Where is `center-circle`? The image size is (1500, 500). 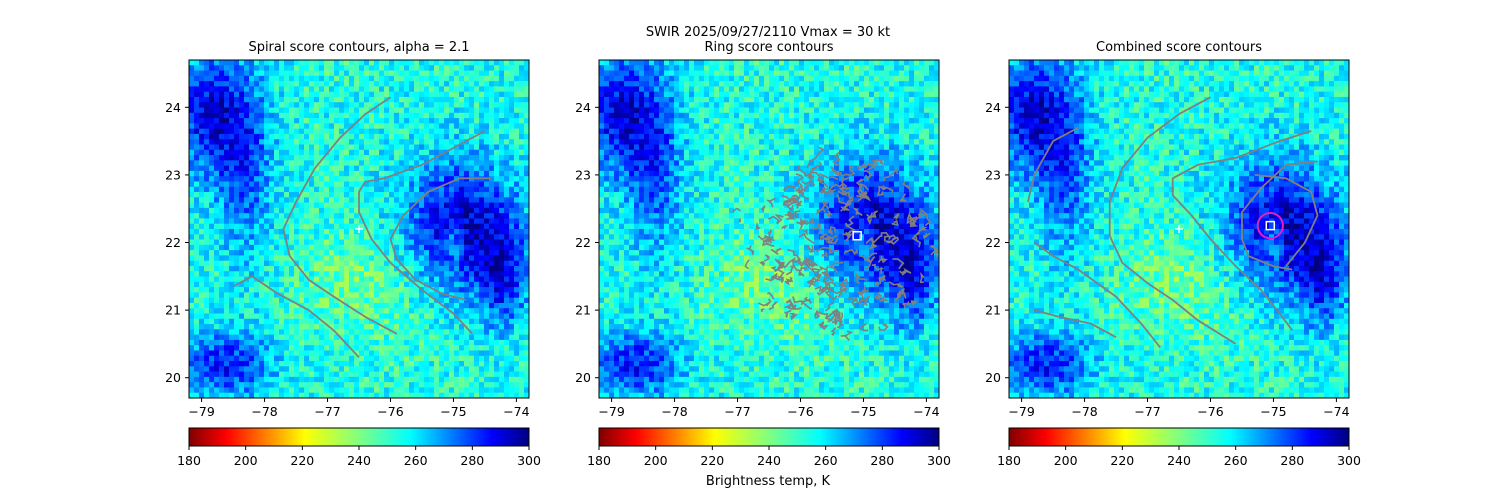 center-circle is located at coordinates (1270, 226).